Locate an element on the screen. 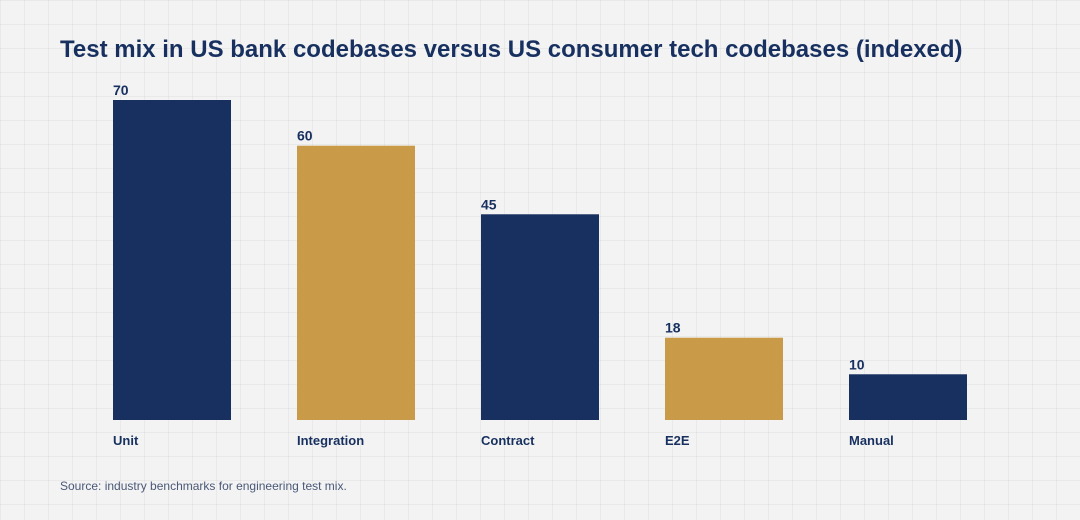 This screenshot has height=520, width=1080. value-label-manual: 10 is located at coordinates (857, 364).